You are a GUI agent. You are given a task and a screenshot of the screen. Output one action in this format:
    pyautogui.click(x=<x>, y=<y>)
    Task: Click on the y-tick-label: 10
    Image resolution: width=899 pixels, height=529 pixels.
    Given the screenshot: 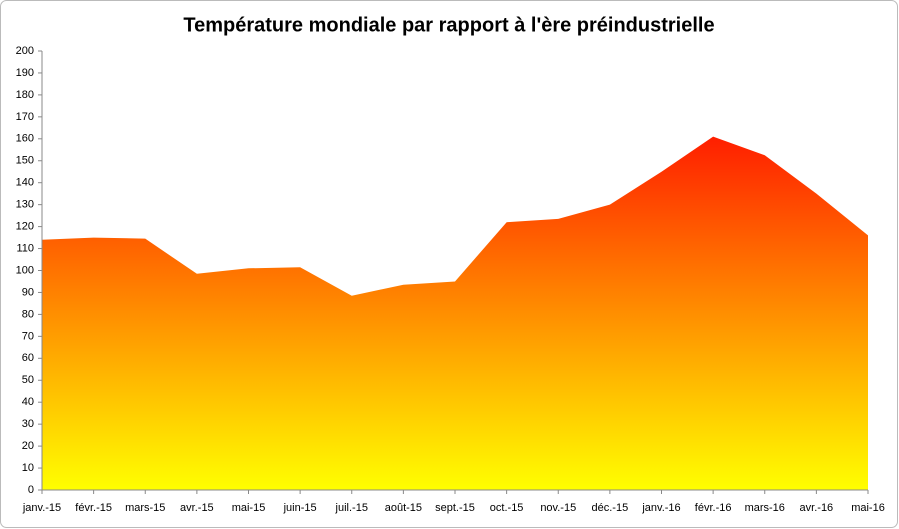 What is the action you would take?
    pyautogui.click(x=28, y=468)
    